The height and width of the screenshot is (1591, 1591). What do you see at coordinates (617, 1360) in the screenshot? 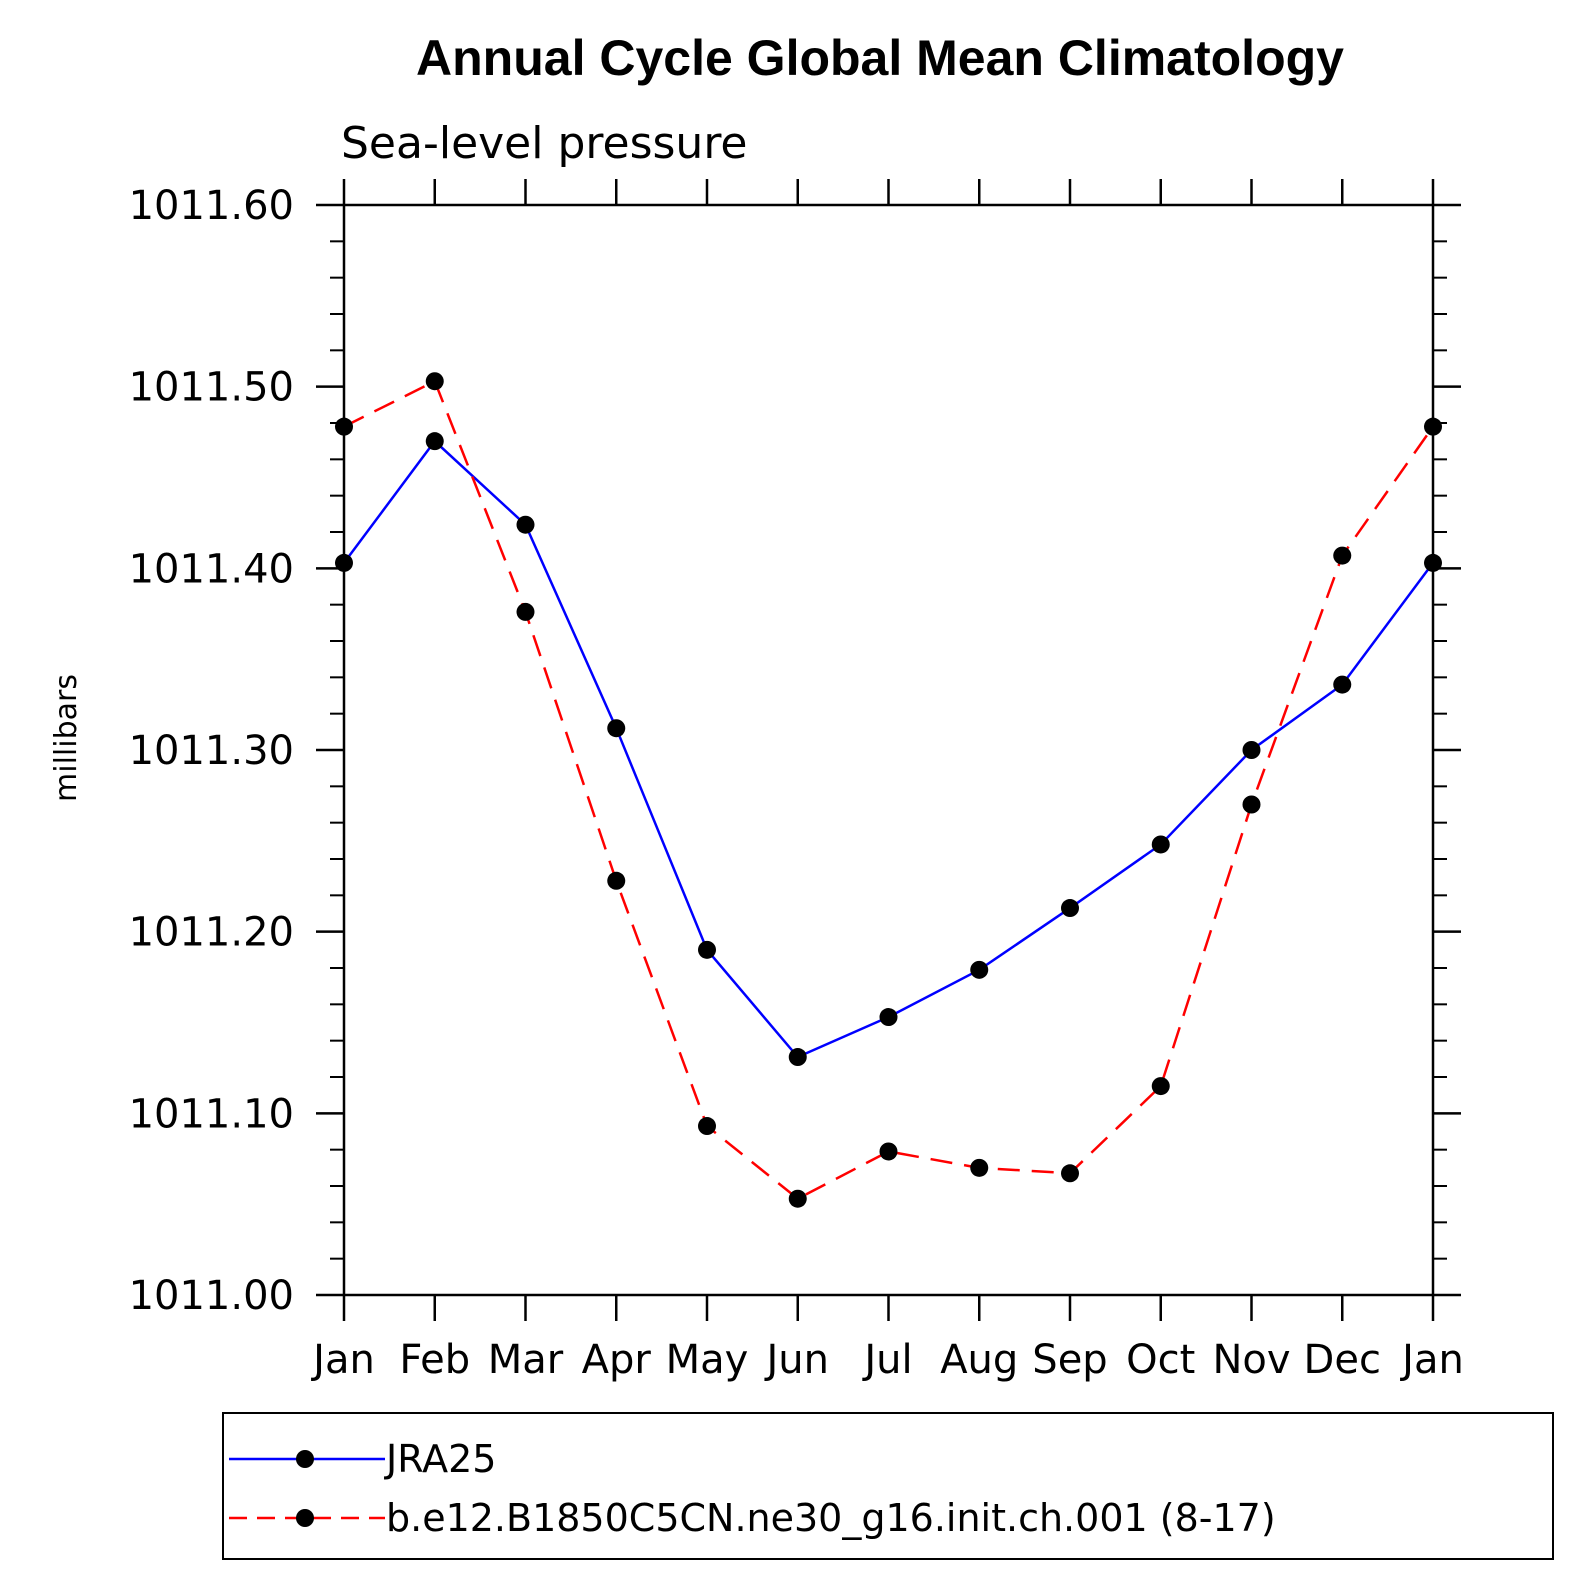
I see `x-tick-label: Apr` at bounding box center [617, 1360].